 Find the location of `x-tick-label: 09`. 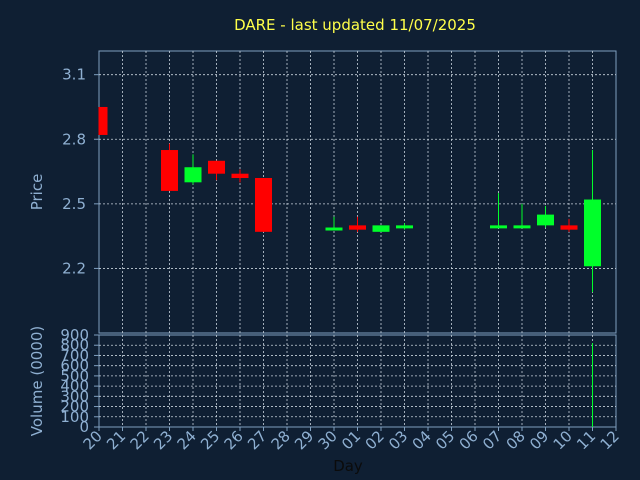

x-tick-label: 09 is located at coordinates (539, 440).